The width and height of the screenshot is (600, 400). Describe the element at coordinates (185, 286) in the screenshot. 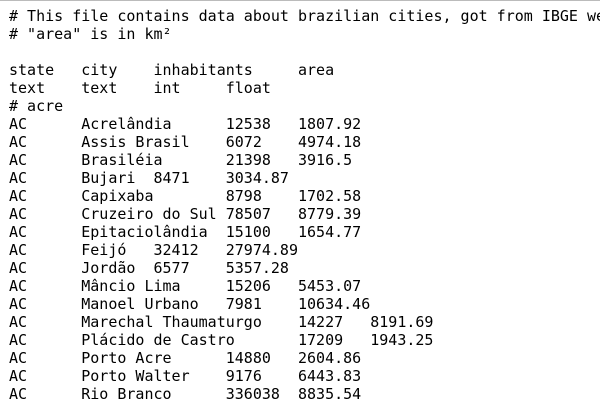

I see `data-line: AC Mâncio Lima 15206 5453.07` at that location.